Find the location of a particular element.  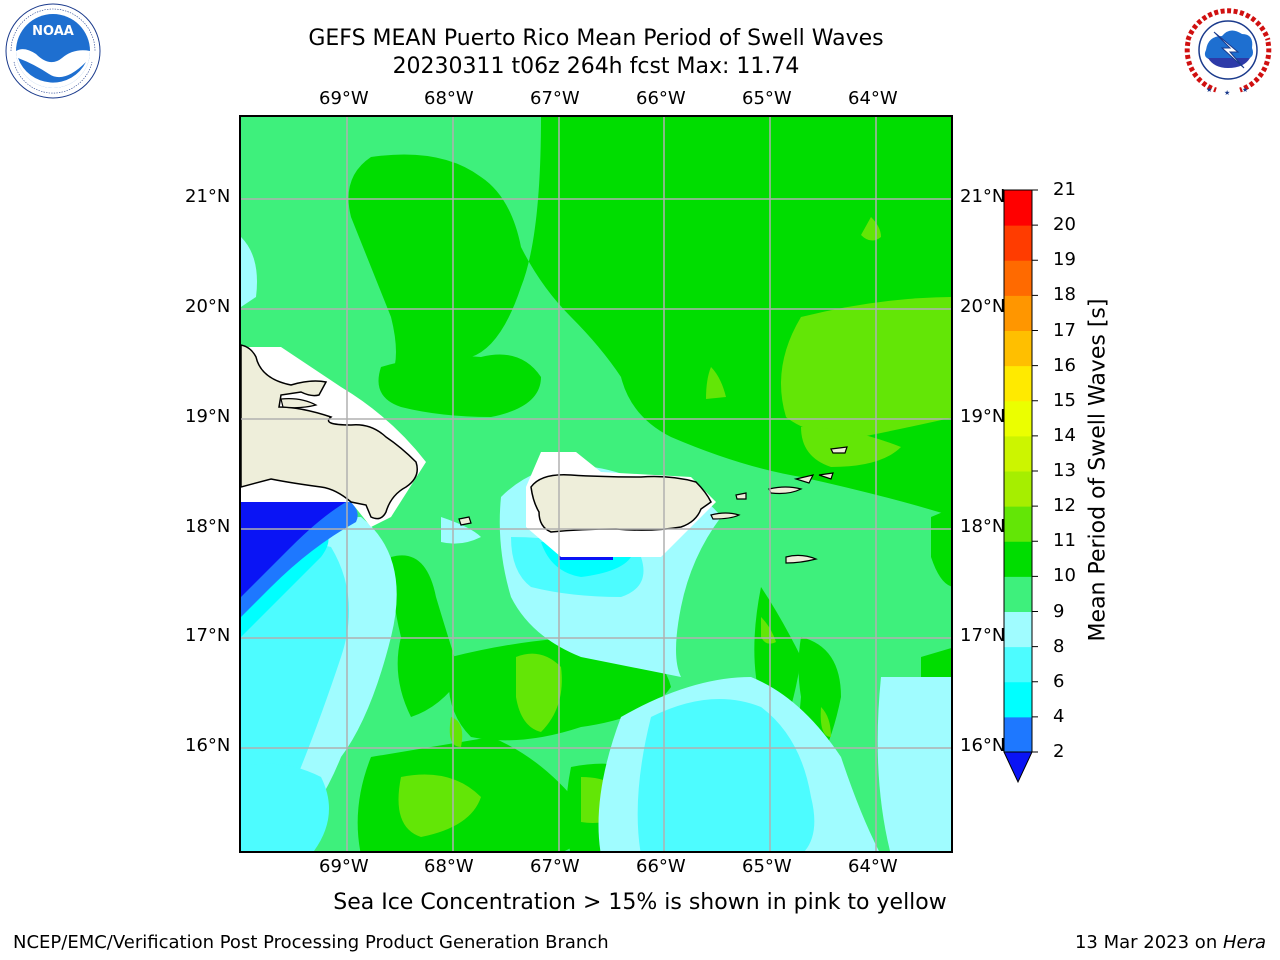

lat-label-left: 20°N is located at coordinates (208, 306).